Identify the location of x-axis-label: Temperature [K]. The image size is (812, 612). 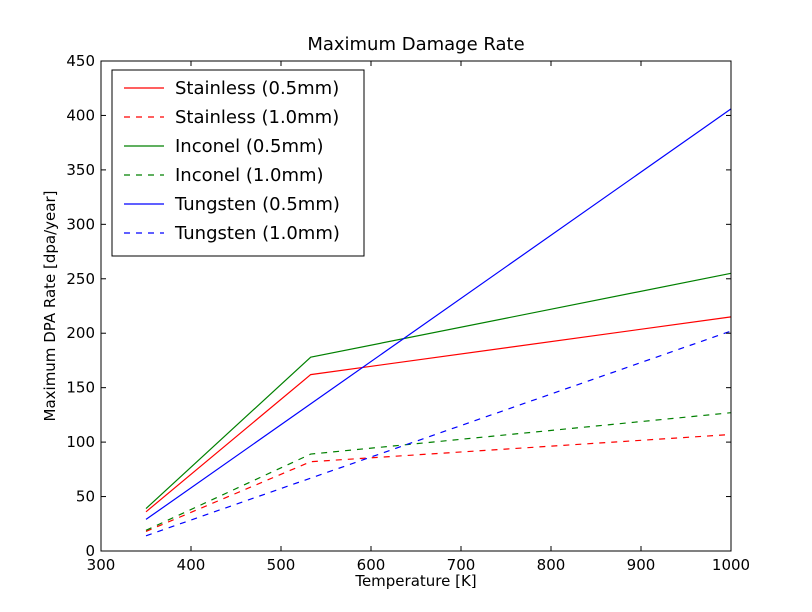
(415, 581).